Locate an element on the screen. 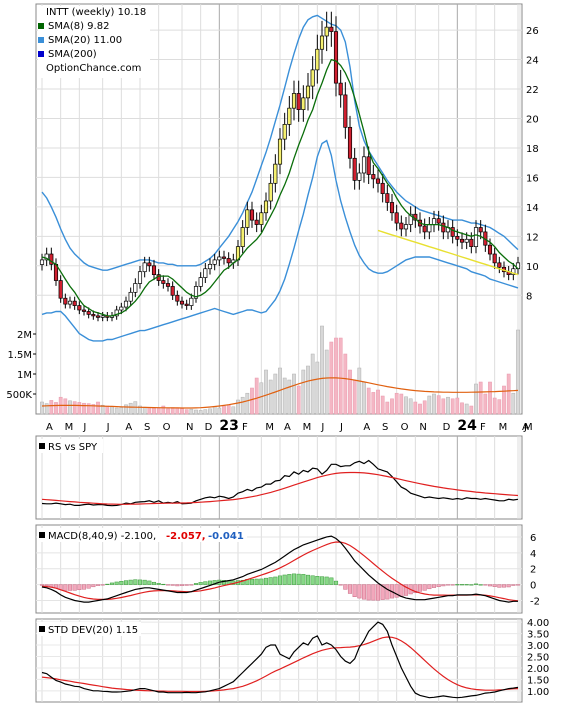  std-tick-label: 4.00 is located at coordinates (538, 623).